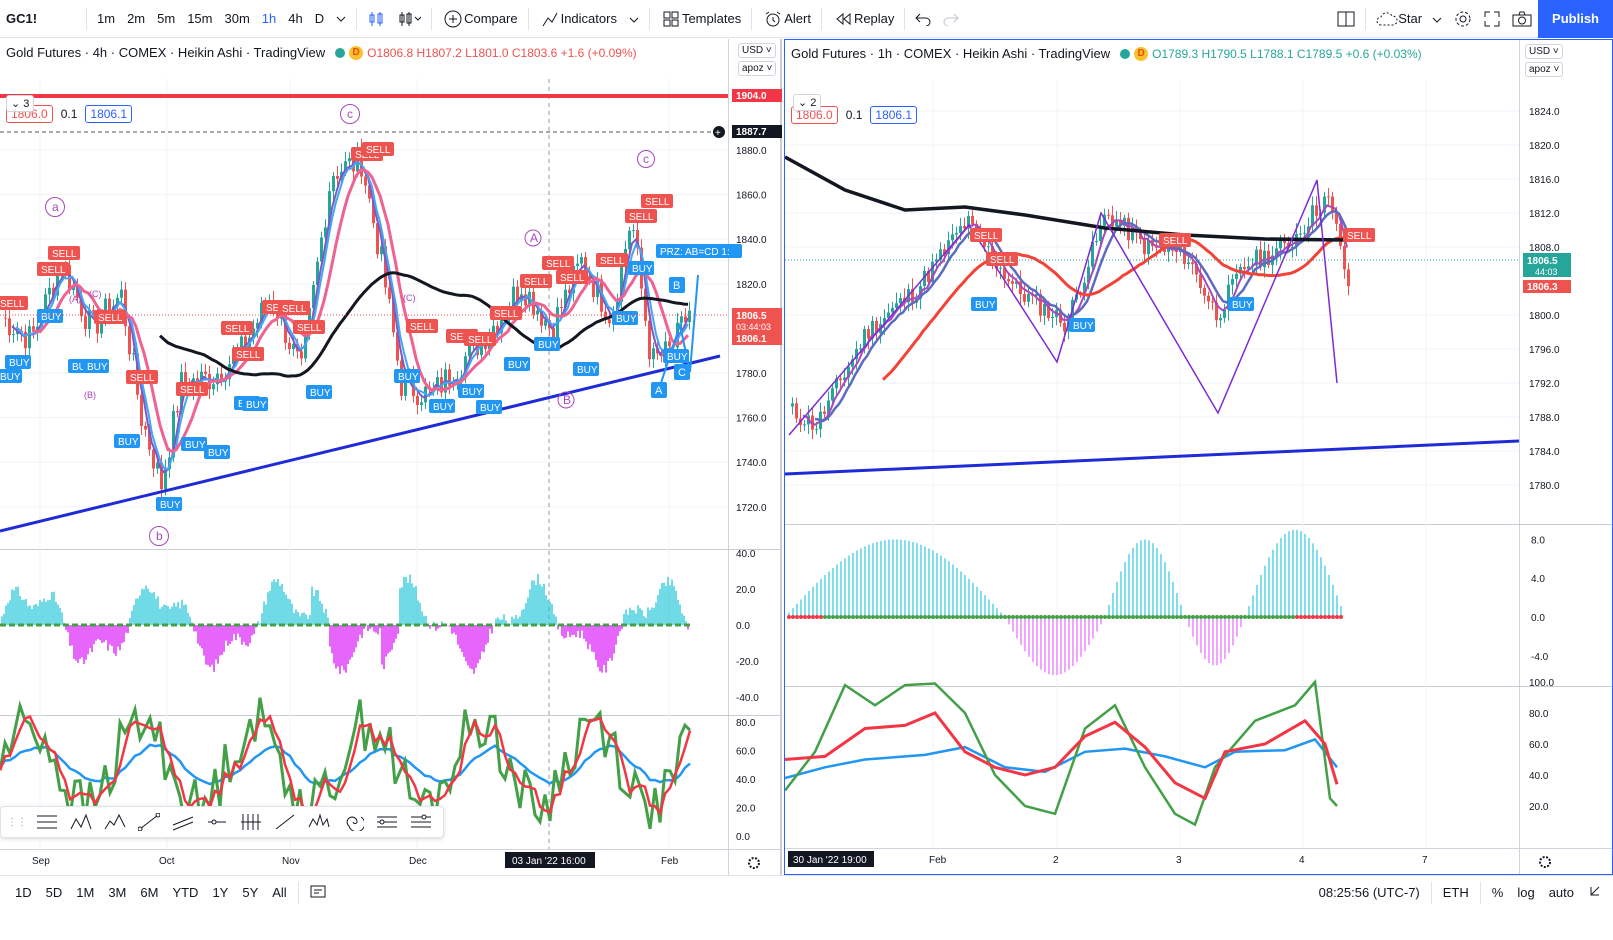 This screenshot has height=940, width=1613. I want to click on range-1d: 1D, so click(23, 892).